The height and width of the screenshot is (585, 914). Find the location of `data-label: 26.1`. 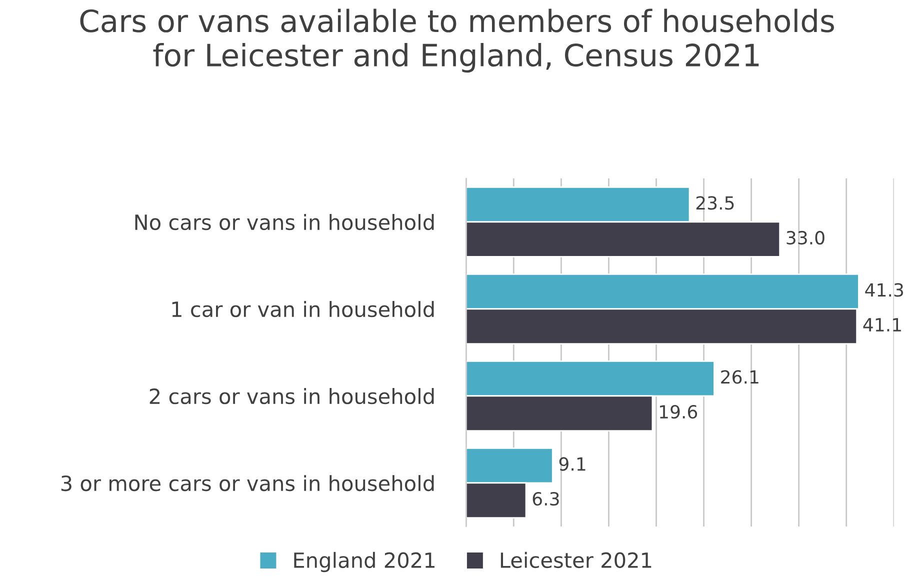

data-label: 26.1 is located at coordinates (739, 377).